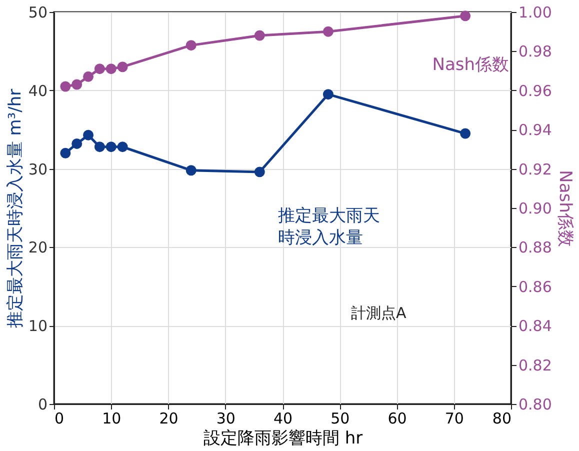 This screenshot has width=579, height=451. What do you see at coordinates (535, 130) in the screenshot?
I see `y2-tick-label: 0.94` at bounding box center [535, 130].